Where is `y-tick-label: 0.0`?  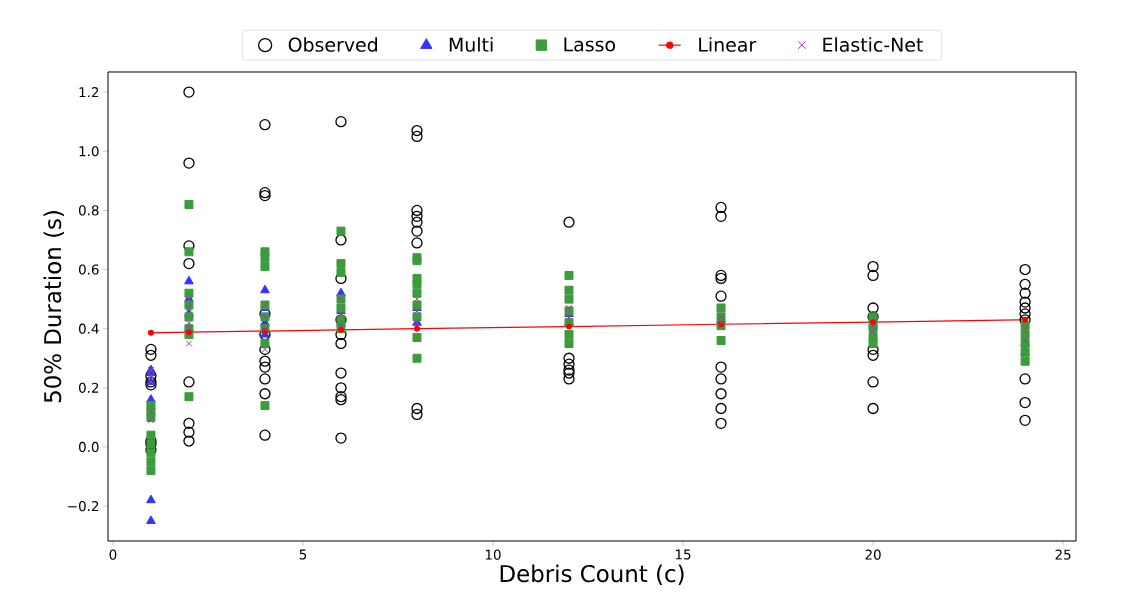
y-tick-label: 0.0 is located at coordinates (88, 447).